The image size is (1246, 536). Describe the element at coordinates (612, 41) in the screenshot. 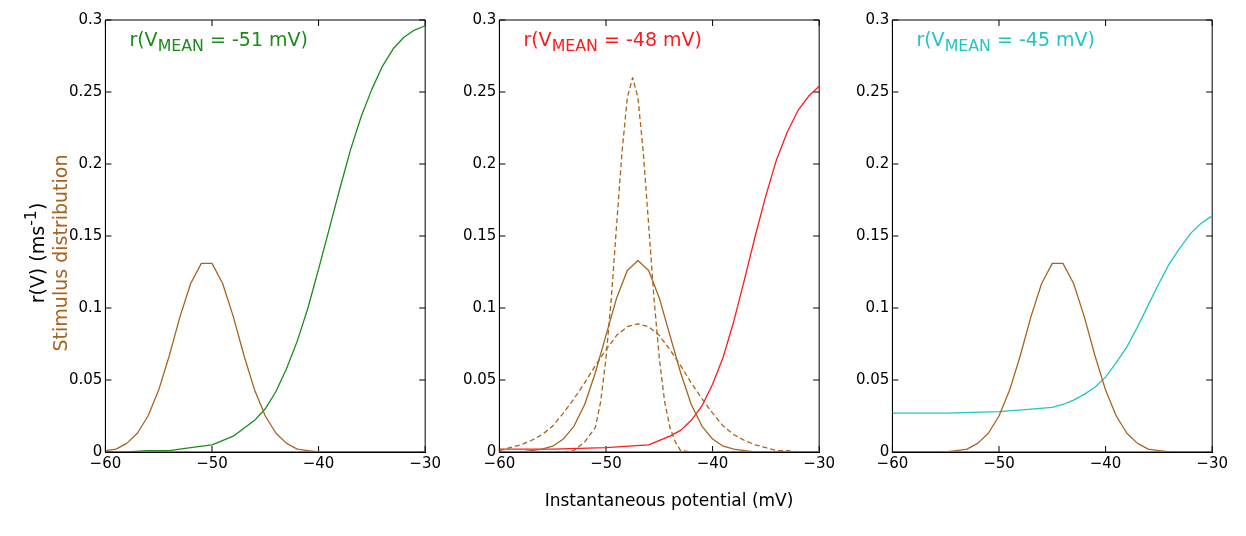

I see `text: r(V$_{MEAN}$ = -48 mV)` at that location.